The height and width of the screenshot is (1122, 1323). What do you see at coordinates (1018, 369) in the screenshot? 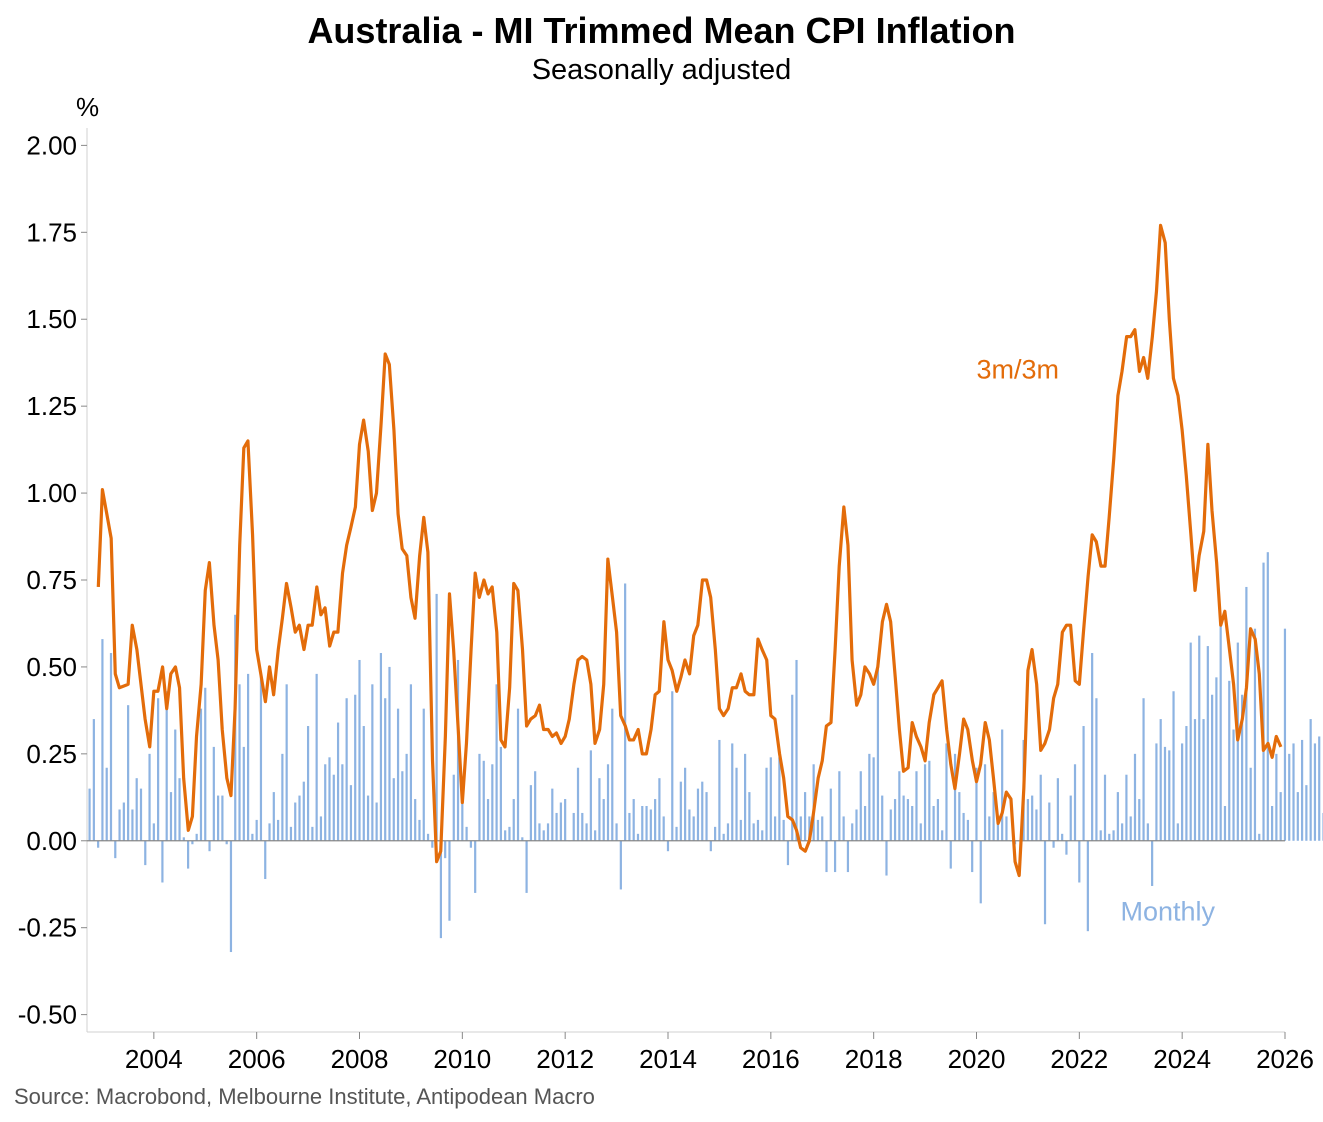
I see `annotation-3m3m: 3m/3m` at bounding box center [1018, 369].